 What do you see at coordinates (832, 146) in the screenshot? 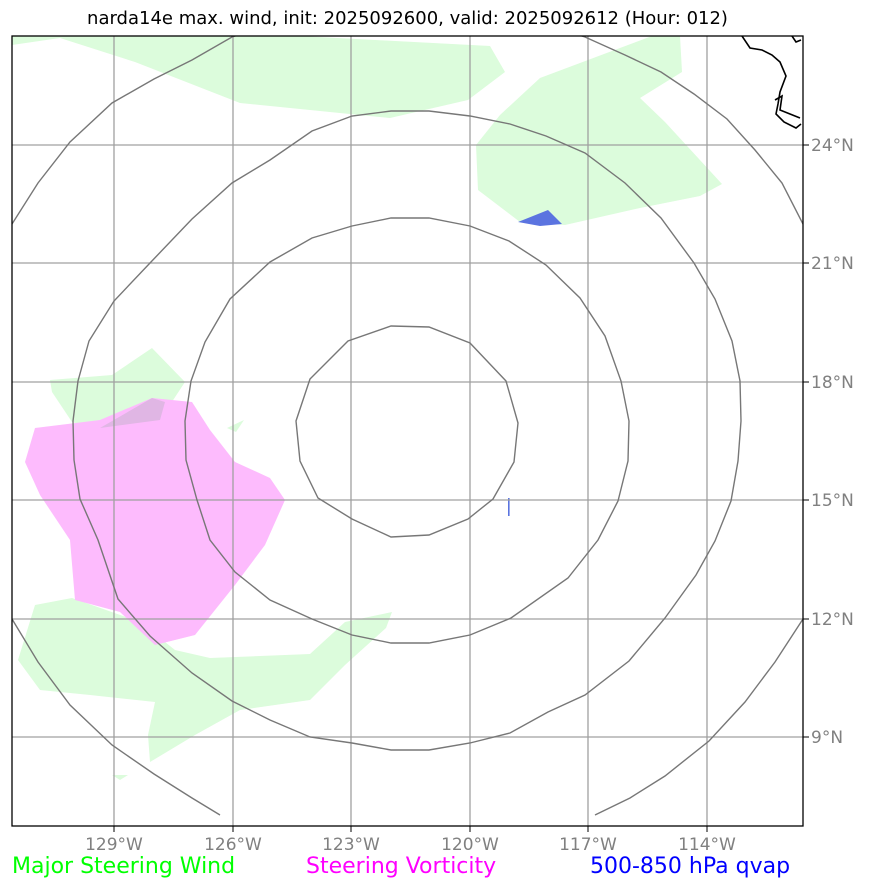
I see `lat-label: 24°N` at bounding box center [832, 146].